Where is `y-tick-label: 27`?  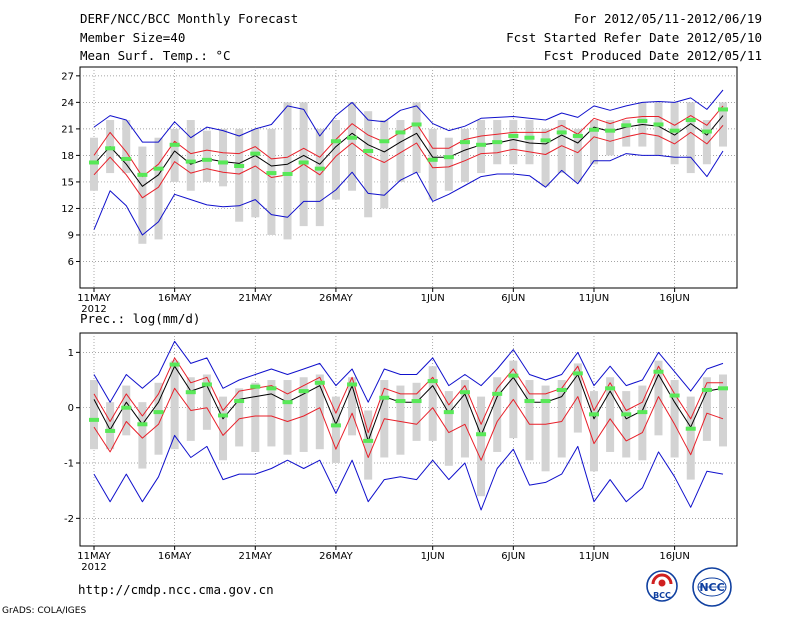
y-tick-label: 27 is located at coordinates (67, 76).